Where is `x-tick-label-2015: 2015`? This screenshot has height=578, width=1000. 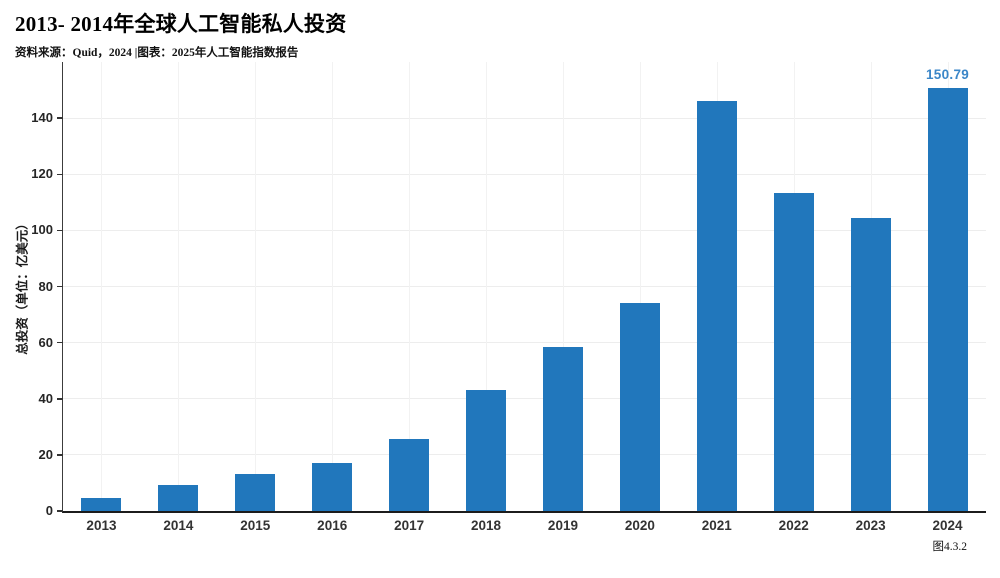
x-tick-label-2015: 2015 is located at coordinates (255, 525).